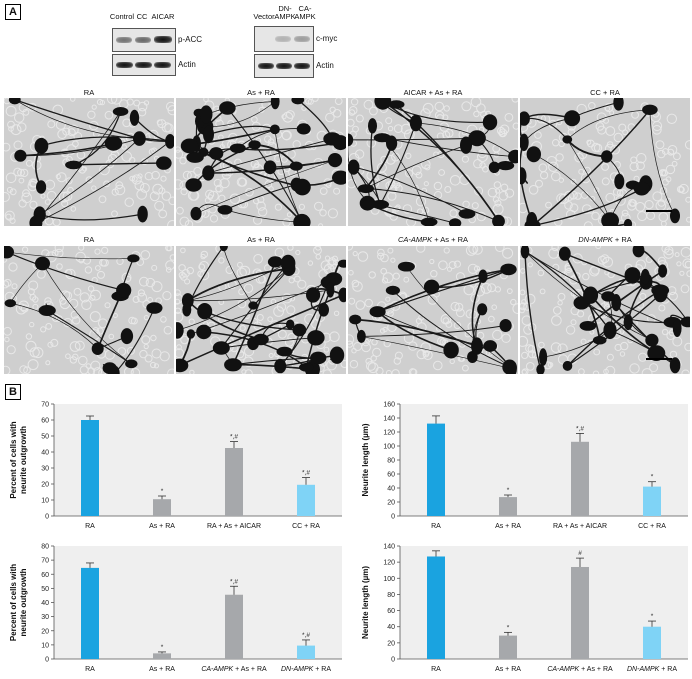 The image size is (692, 679). I want to click on blot1-lane-label: Control, so click(122, 16).